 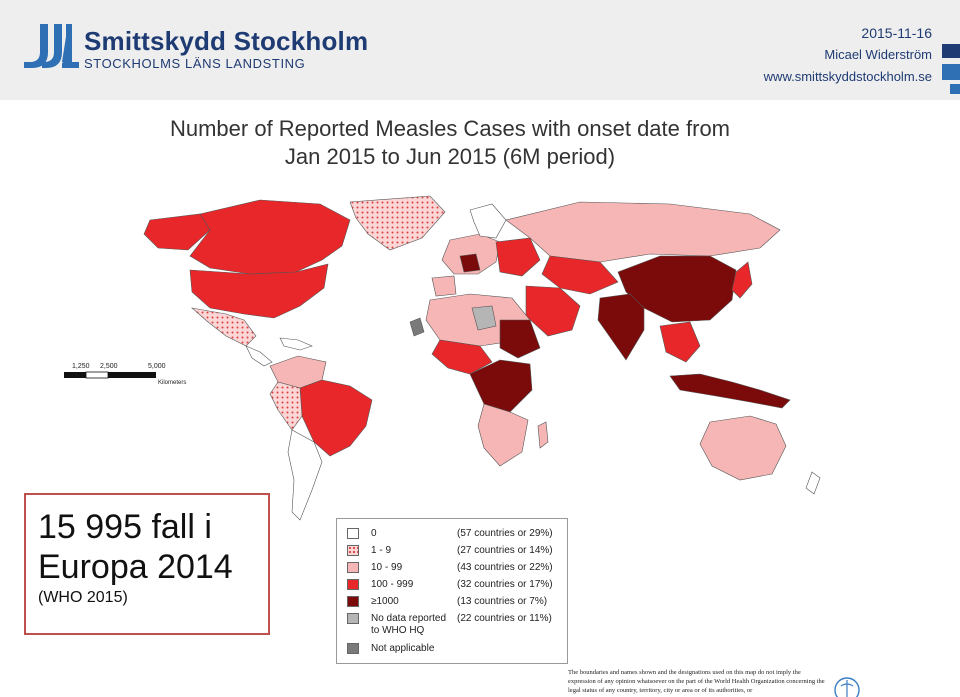 I want to click on legend-item-100-999: 100 - 999 (32 countries or 17%), so click(x=452, y=584).